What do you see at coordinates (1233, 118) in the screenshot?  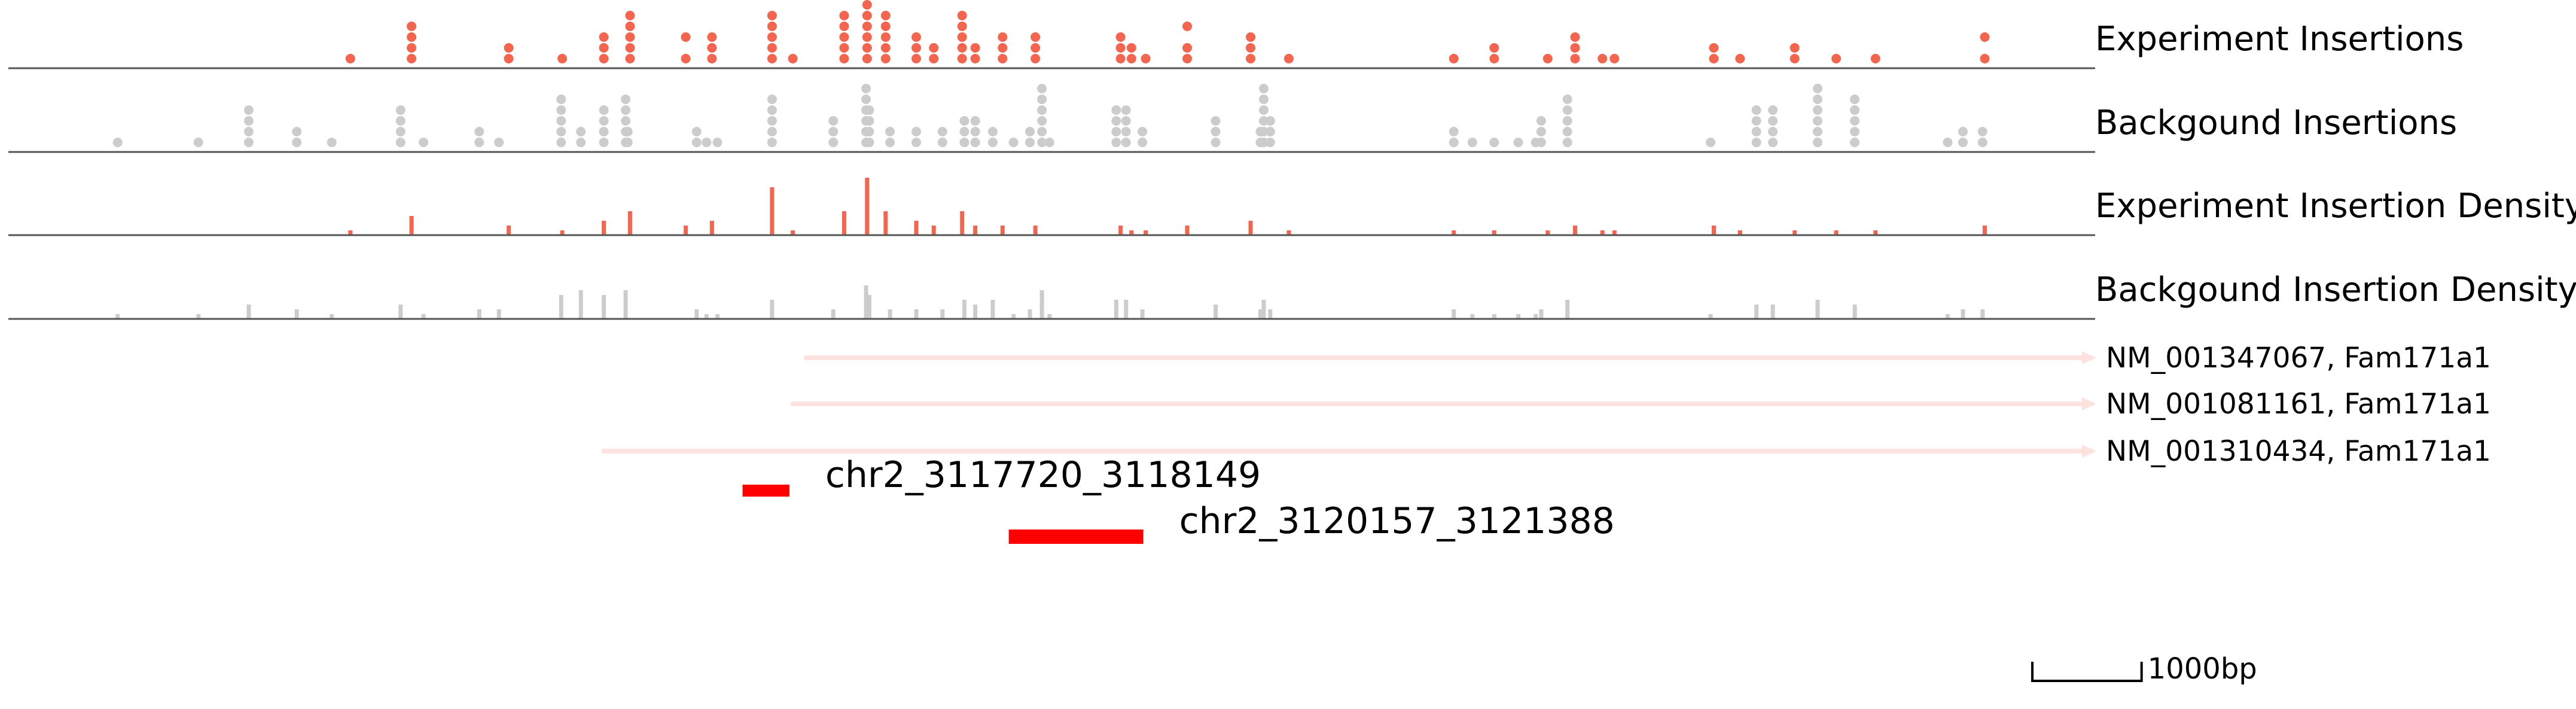 I see `track-2: Backgound Insertions` at bounding box center [1233, 118].